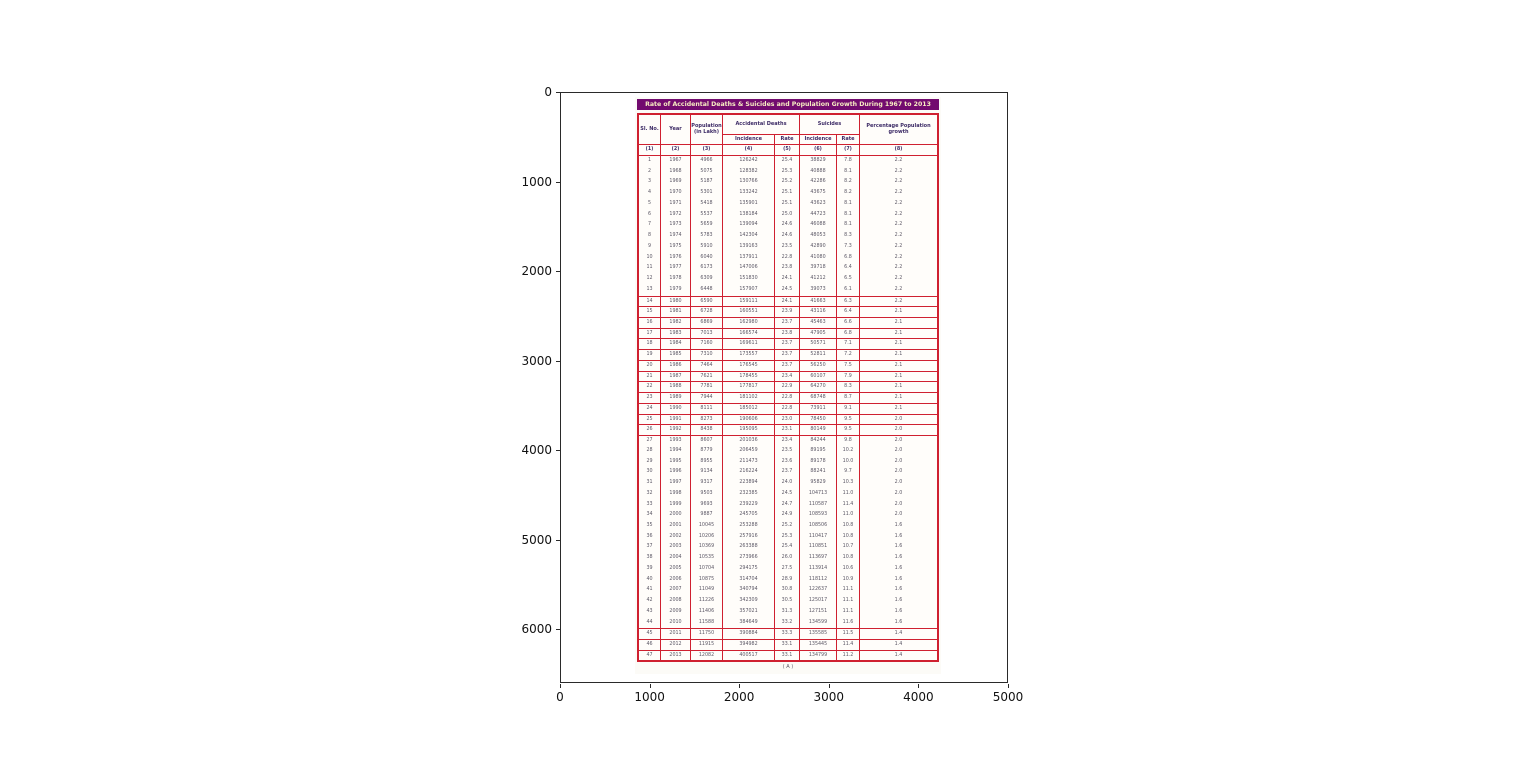  I want to click on table-cell: 23.5, so click(787, 247).